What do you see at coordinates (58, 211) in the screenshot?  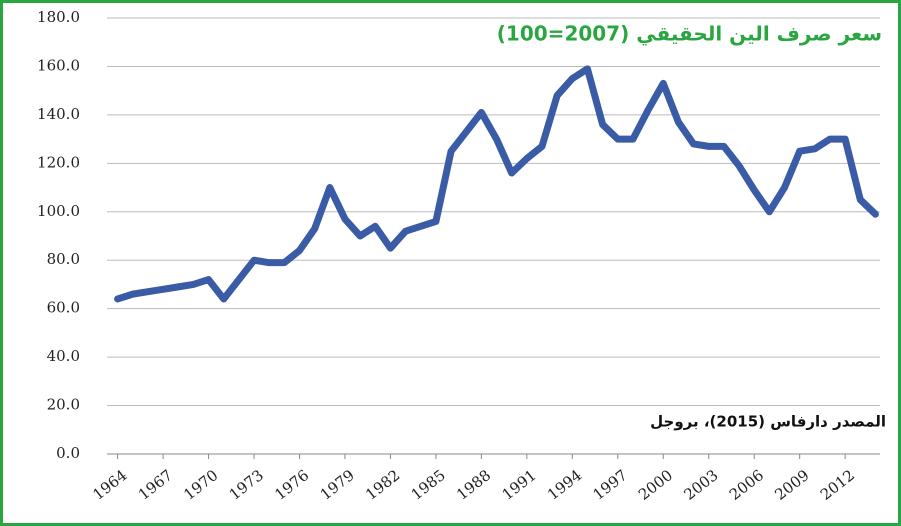 I see `y-tick-label: 100.0` at bounding box center [58, 211].